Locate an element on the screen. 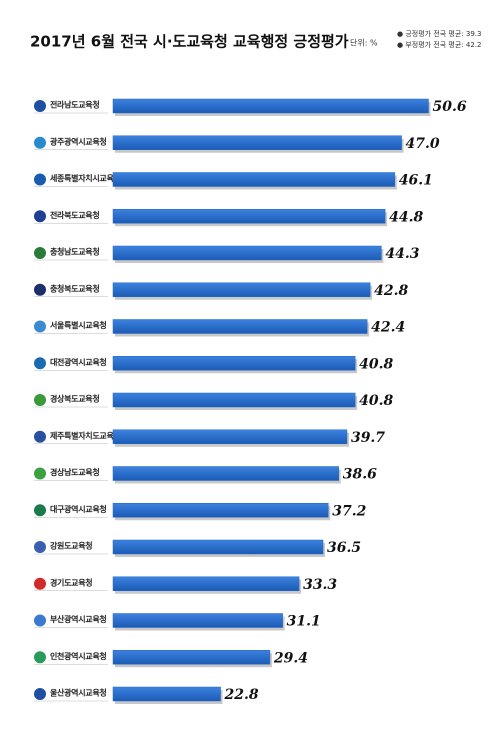  chart-title: 2017년 6월 전국 시·도교육청 교육행정 긍정평가 is located at coordinates (189, 42).